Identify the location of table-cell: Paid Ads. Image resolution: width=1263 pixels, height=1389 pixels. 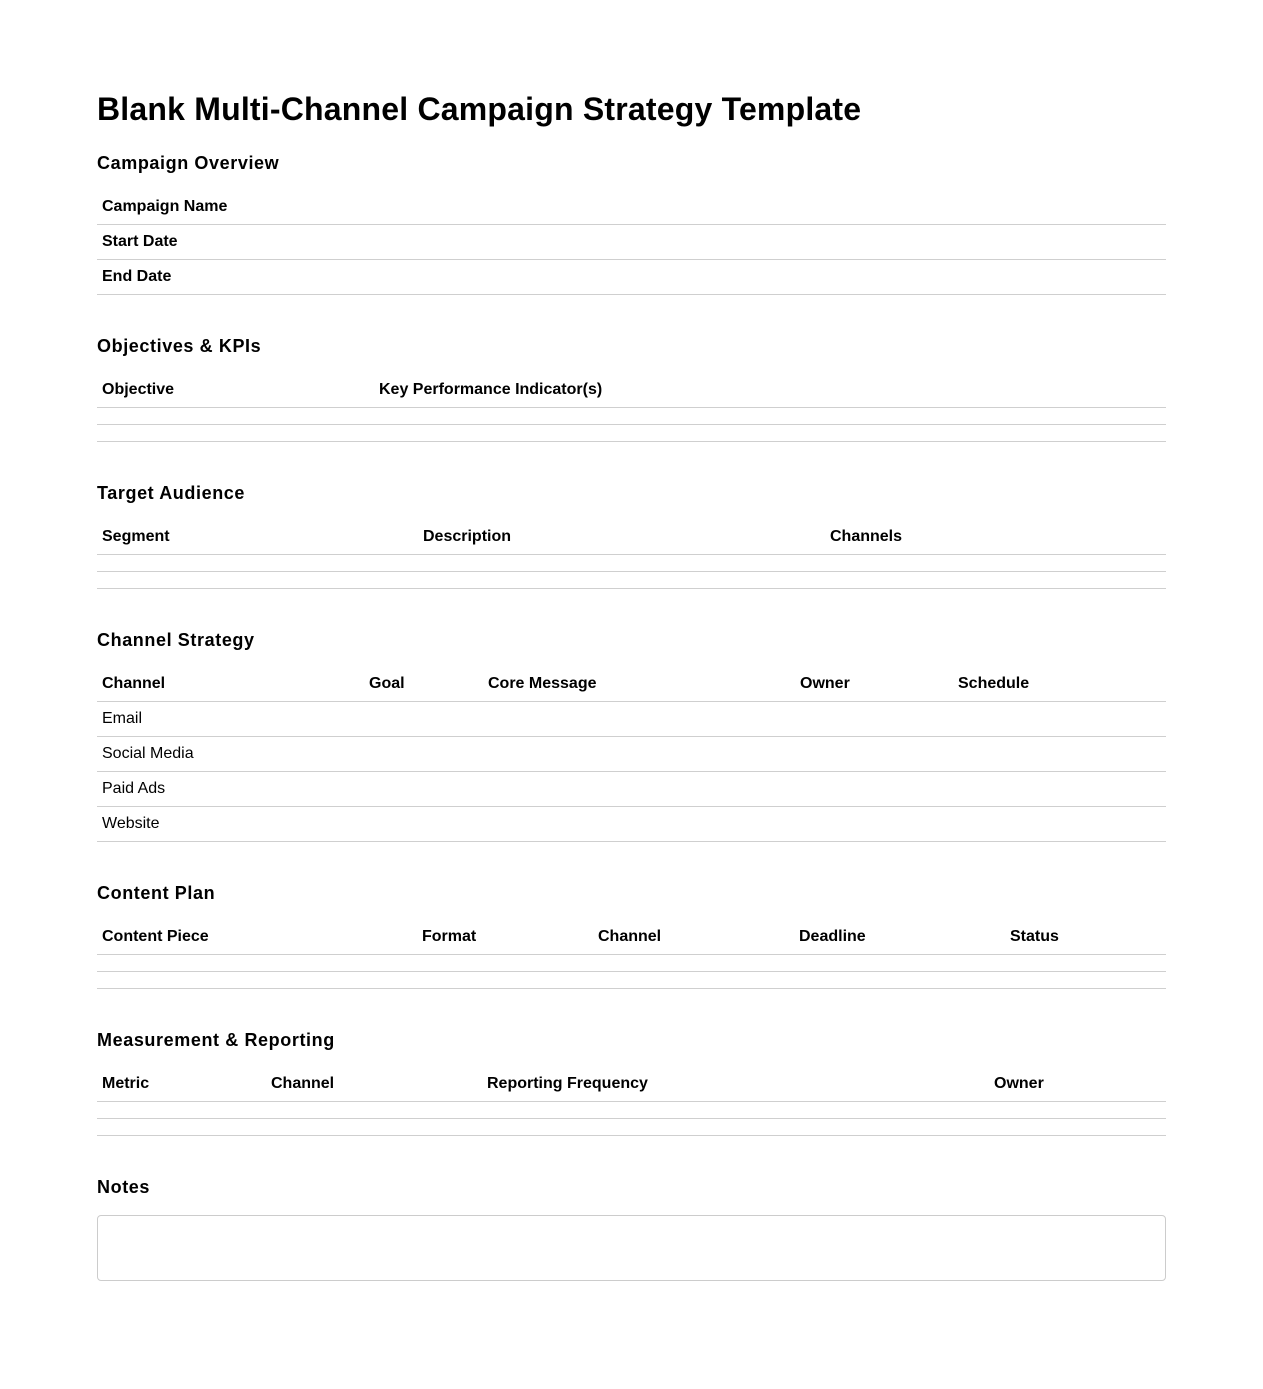
(230, 789).